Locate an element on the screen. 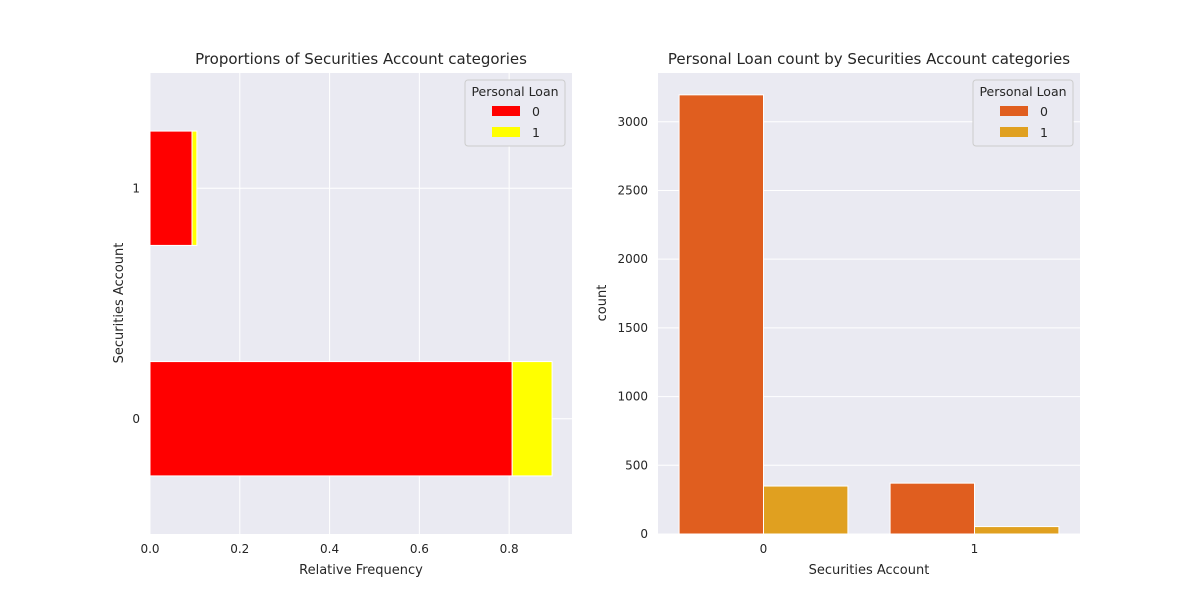 Image resolution: width=1200 pixels, height=600 pixels. x-tick-label: 0.2 is located at coordinates (239, 549).